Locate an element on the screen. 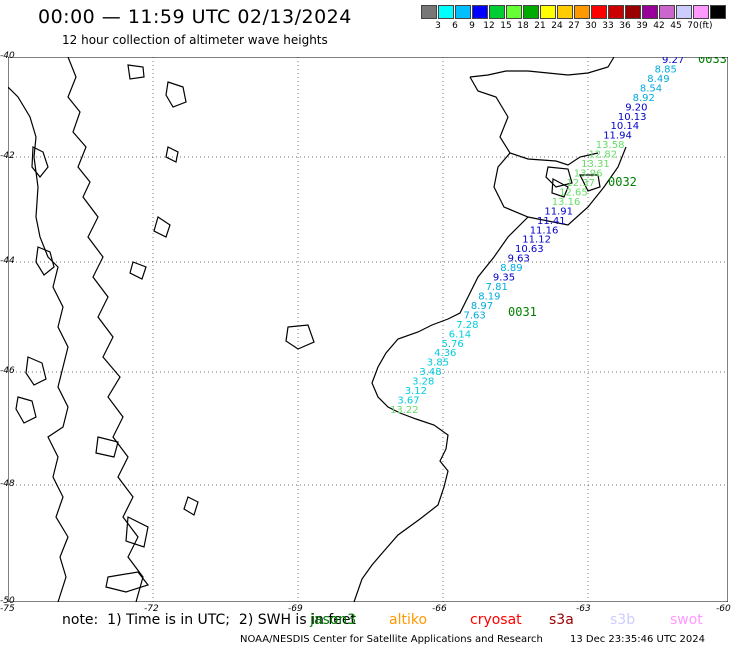  wave-height-value: 3.48 is located at coordinates (430, 372).